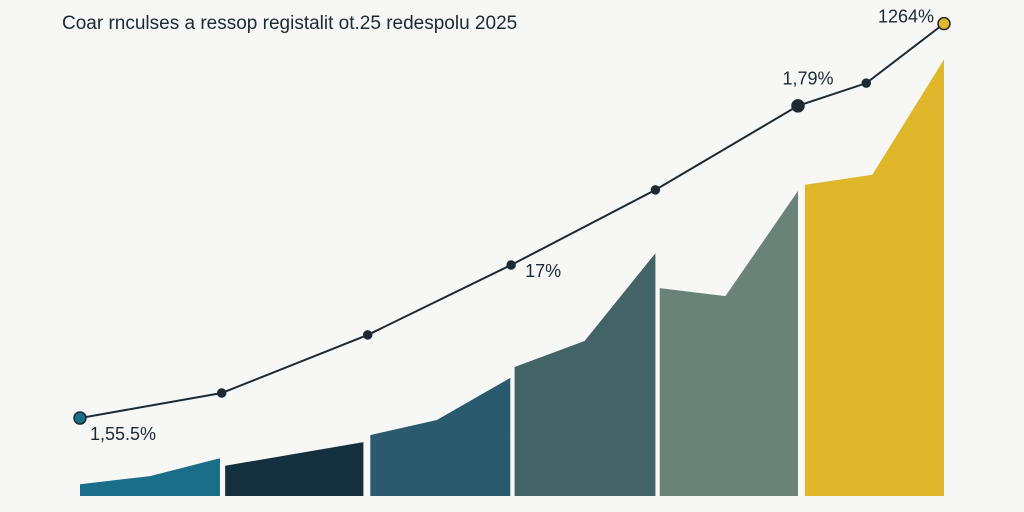 Image resolution: width=1024 pixels, height=512 pixels. Describe the element at coordinates (906, 16) in the screenshot. I see `annotation: 1264%` at that location.